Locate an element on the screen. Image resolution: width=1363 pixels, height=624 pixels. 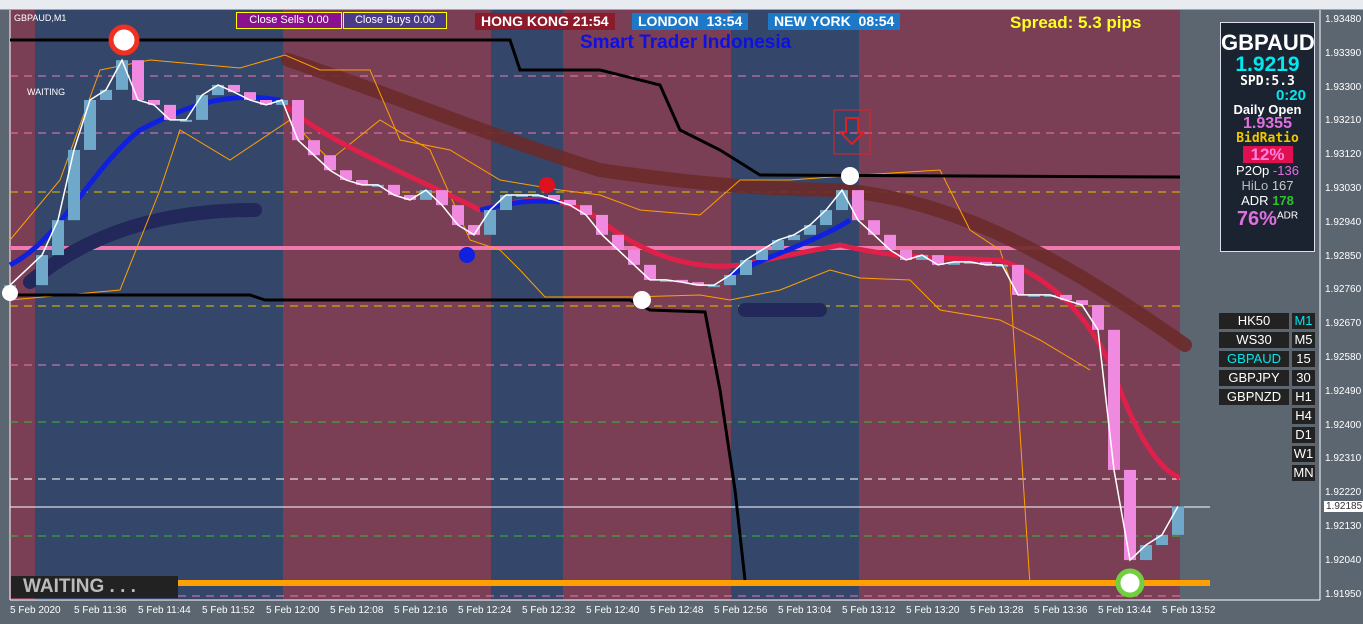
daily-open-value: 1.9355 is located at coordinates (1267, 123).